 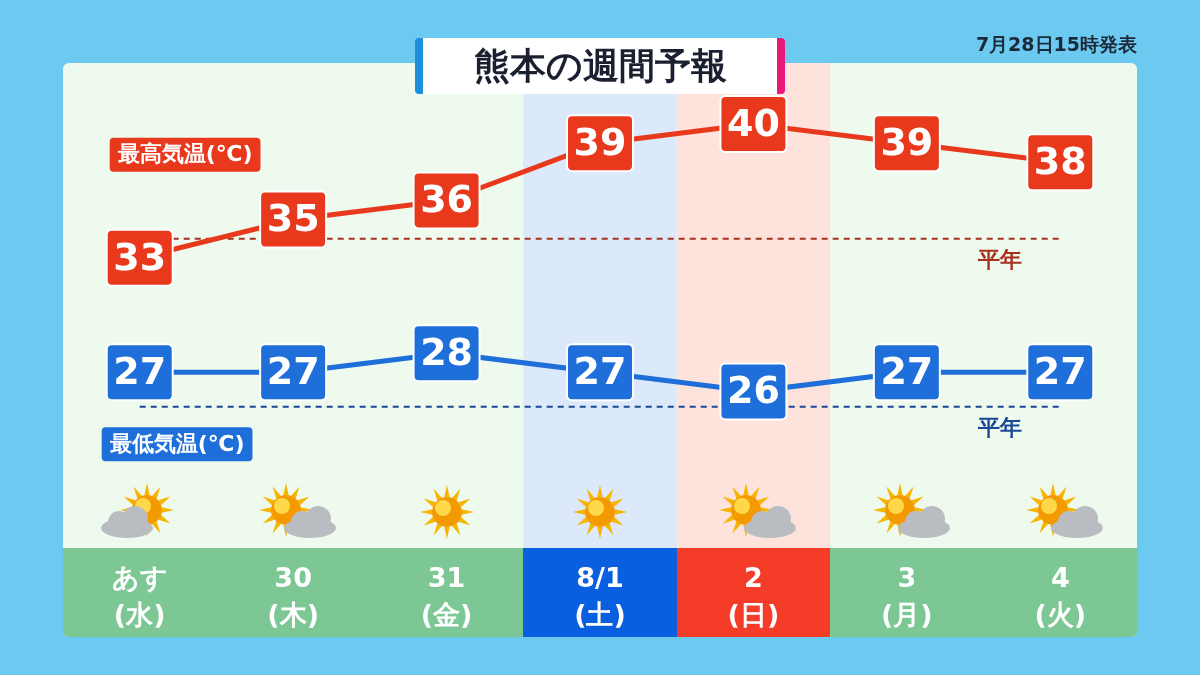 I want to click on data-label: 33, so click(x=140, y=256).